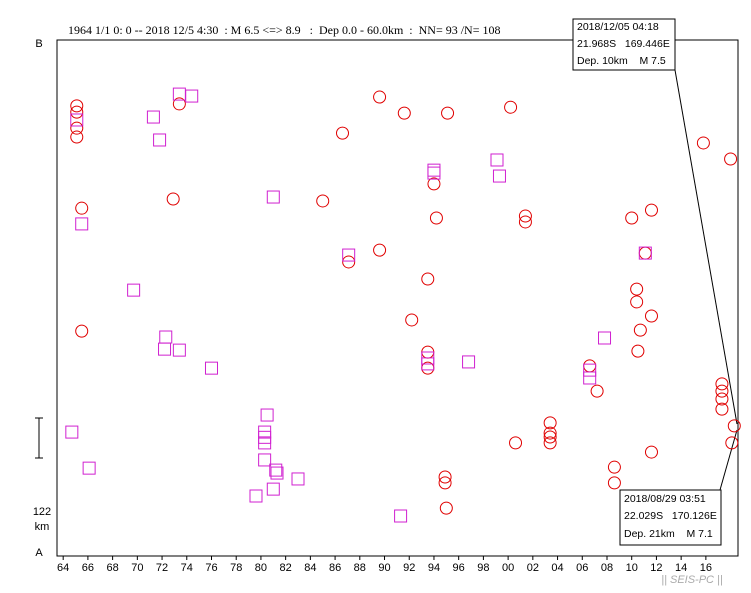 The image size is (751, 593). What do you see at coordinates (63, 568) in the screenshot?
I see `x-tick-label: 64` at bounding box center [63, 568].